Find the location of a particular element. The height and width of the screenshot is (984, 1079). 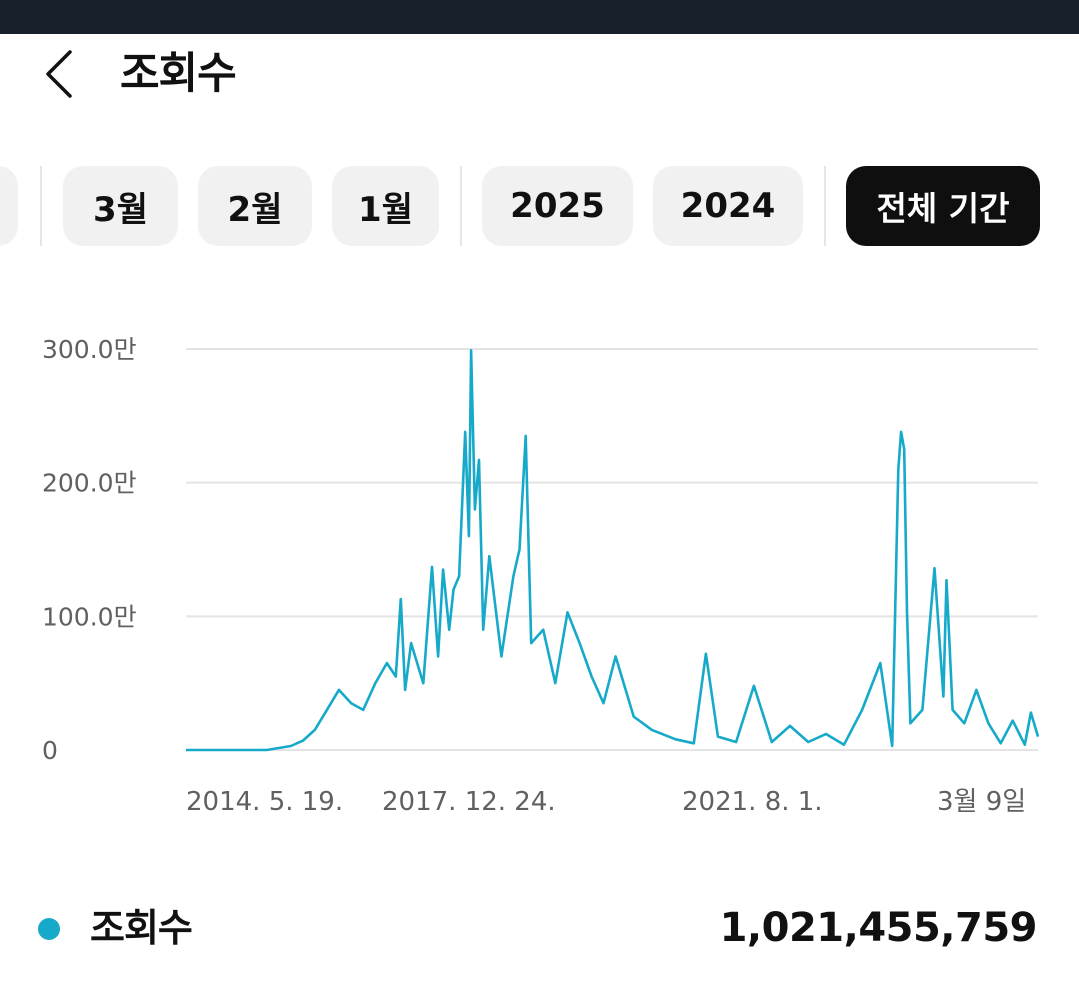

y-tick-label: 300.0만 is located at coordinates (89, 349).